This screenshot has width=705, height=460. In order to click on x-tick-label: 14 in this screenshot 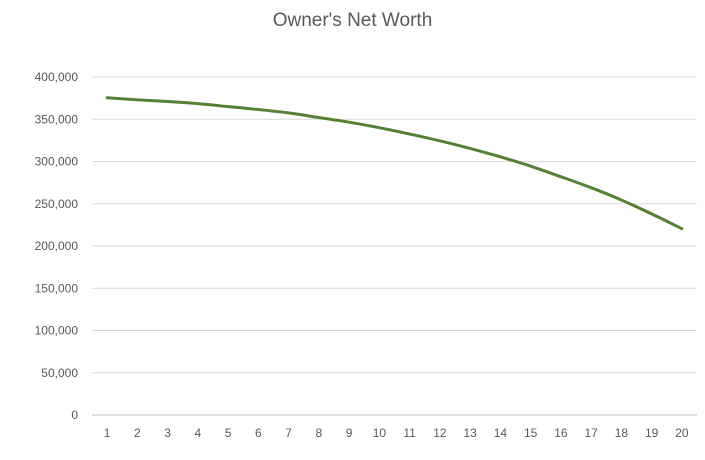, I will do `click(501, 433)`.